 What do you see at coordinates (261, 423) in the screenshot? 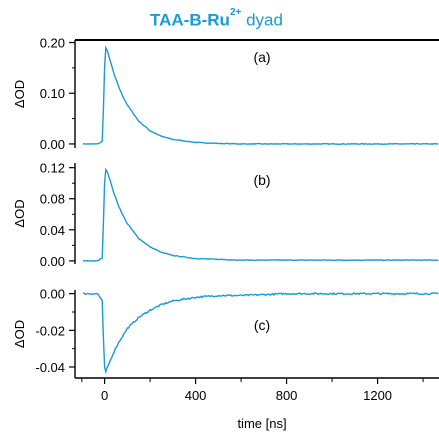
I see `x-axis-label: time [ns]` at bounding box center [261, 423].